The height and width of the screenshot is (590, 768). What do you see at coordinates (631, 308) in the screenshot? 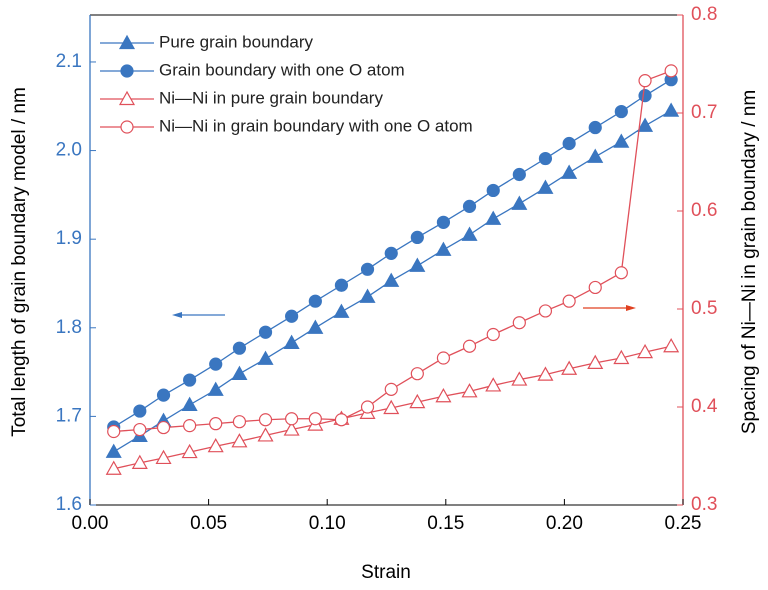
I see `arrow-head` at bounding box center [631, 308].